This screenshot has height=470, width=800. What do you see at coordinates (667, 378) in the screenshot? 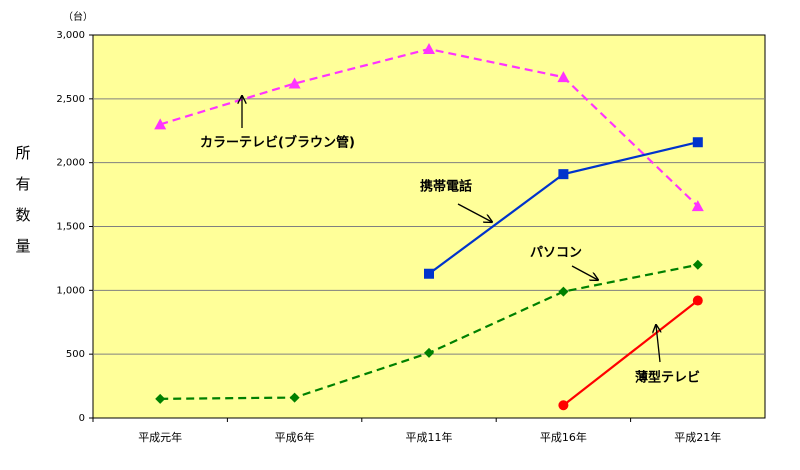
I see `series-annotation: 薄型テレビ` at bounding box center [667, 378].